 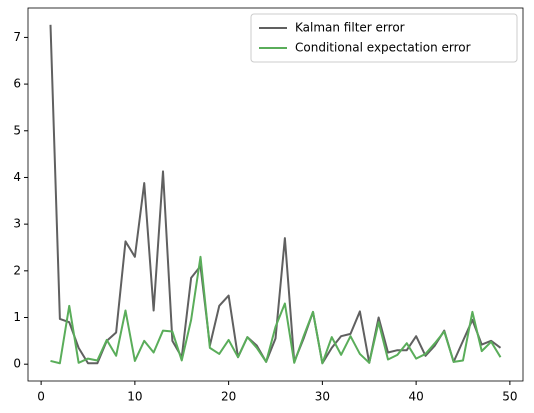 I want to click on y-tick-label: 5, so click(x=17, y=130).